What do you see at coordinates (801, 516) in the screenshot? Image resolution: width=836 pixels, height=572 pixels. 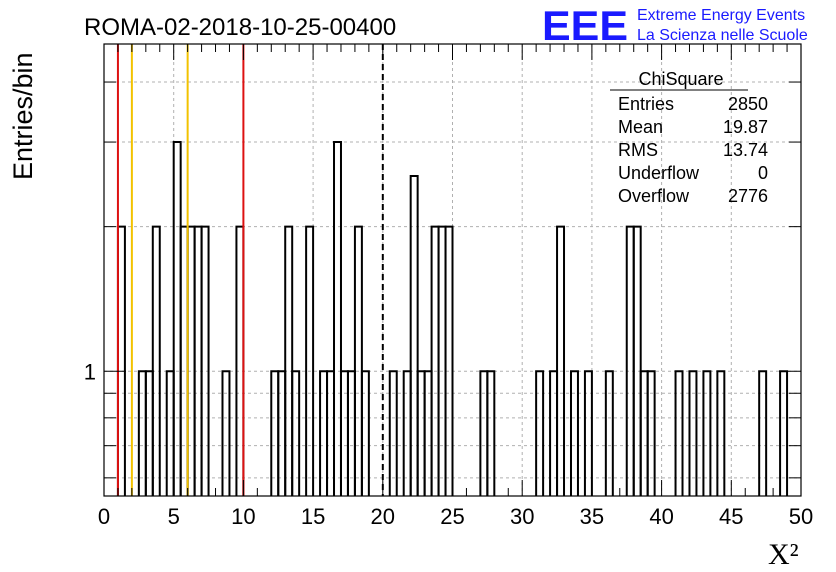 I see `x-tick-label: 50` at bounding box center [801, 516].